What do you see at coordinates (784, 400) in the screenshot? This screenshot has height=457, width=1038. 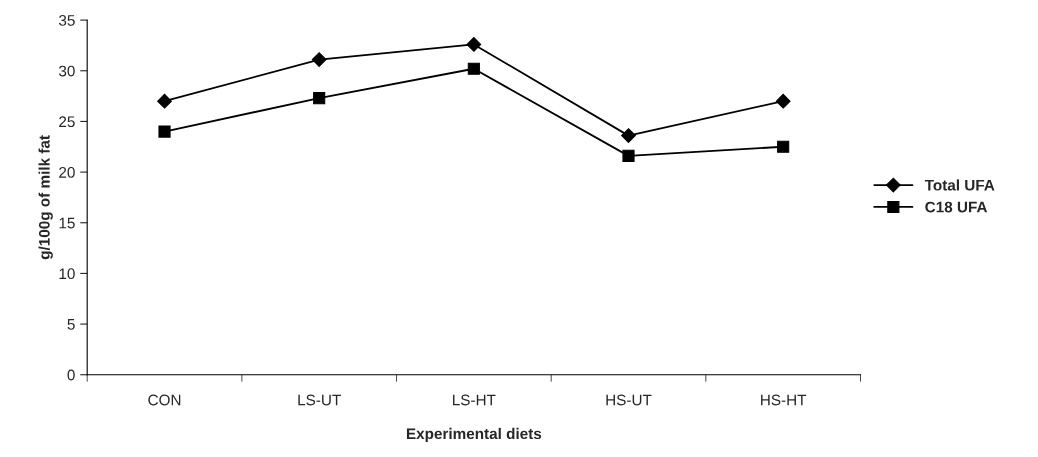 I see `x-tick-label: HS-HT` at bounding box center [784, 400].